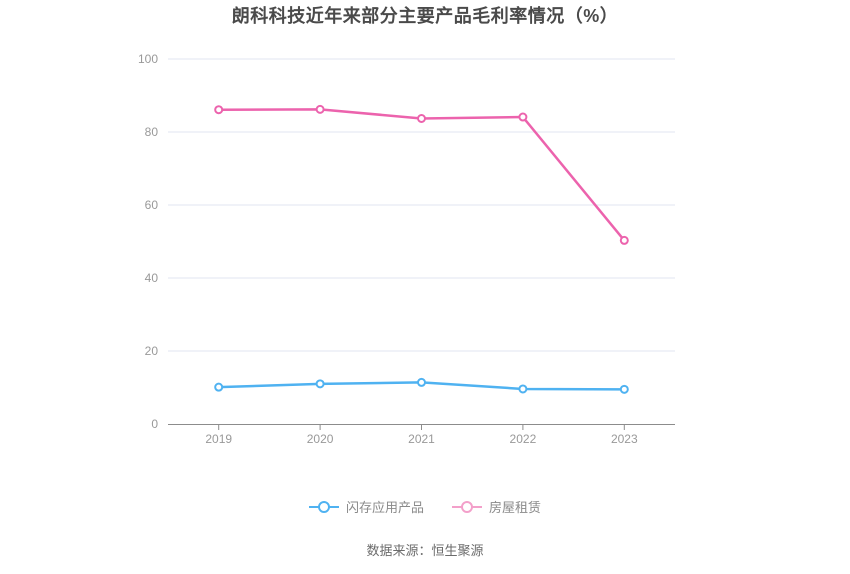  Describe the element at coordinates (154, 424) in the screenshot. I see `y-axis-tick-label: 0` at that location.